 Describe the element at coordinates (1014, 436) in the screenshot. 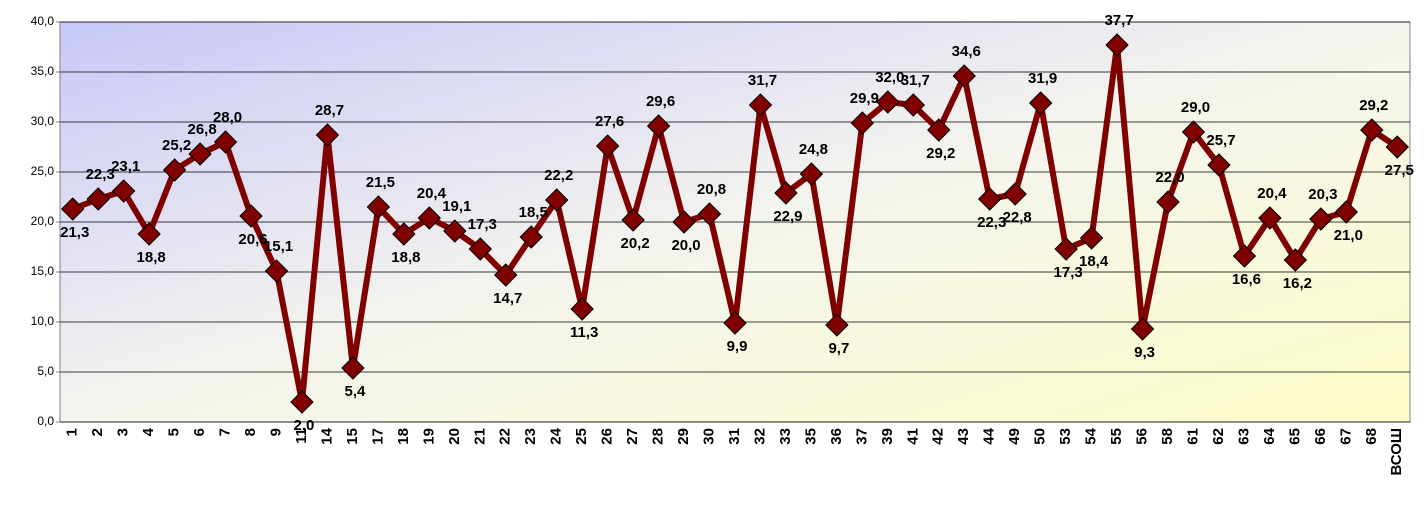

I see `x-tick-label: 49` at that location.